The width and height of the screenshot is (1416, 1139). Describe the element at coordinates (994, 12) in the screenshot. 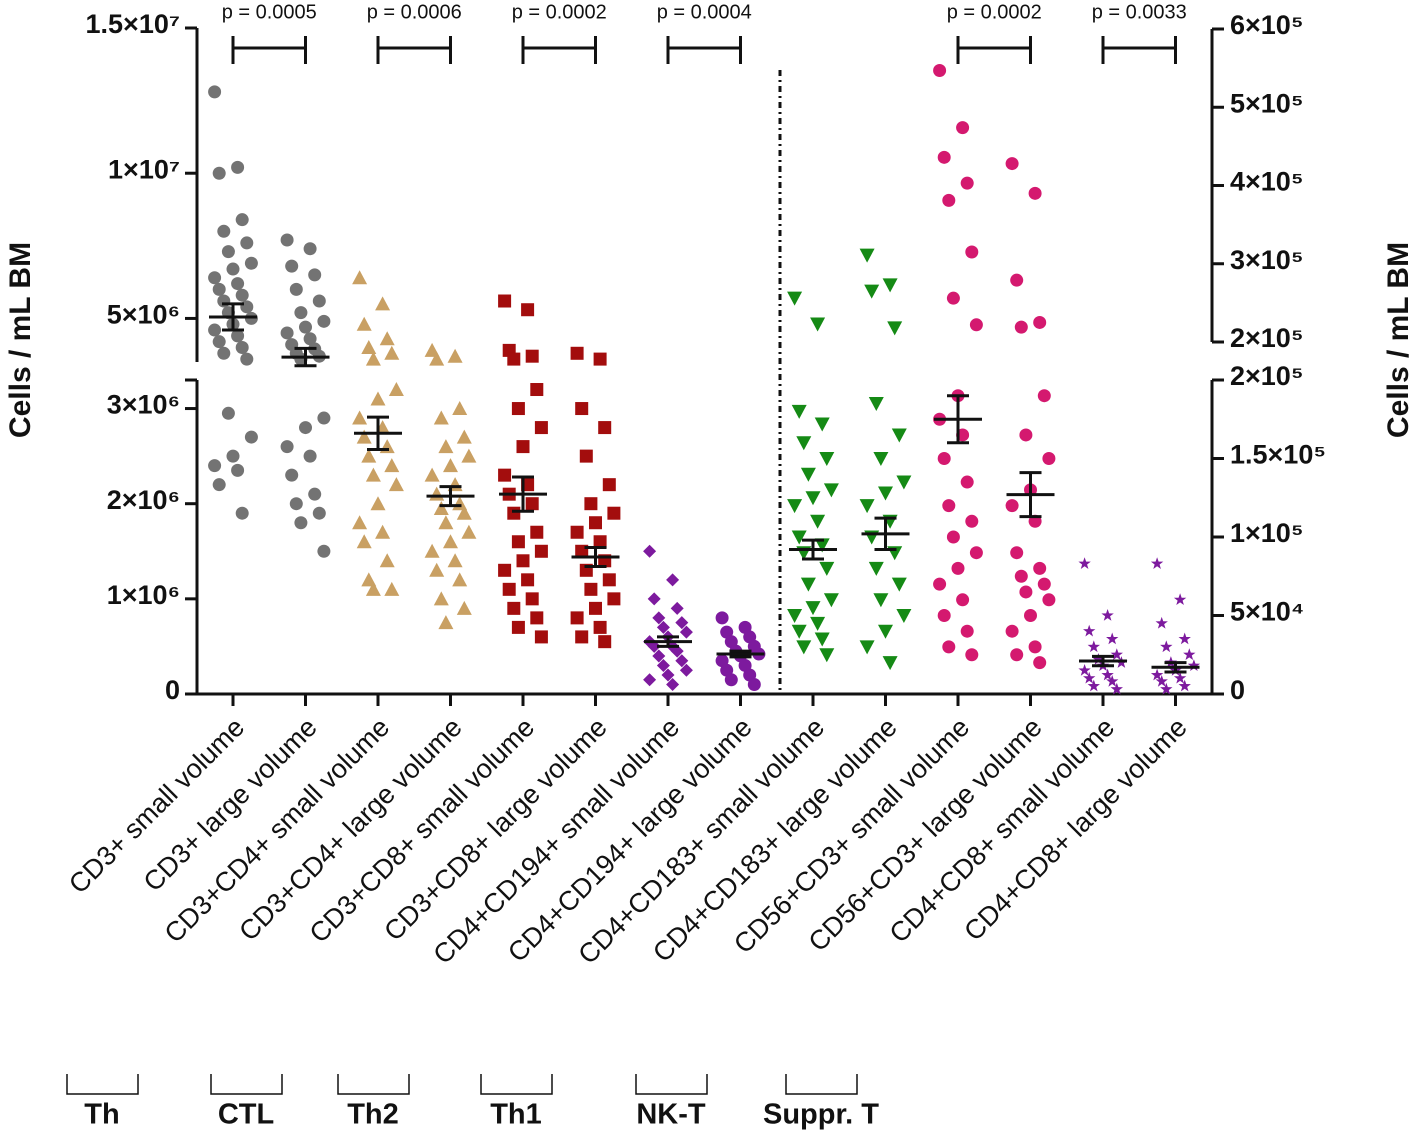

I see `p-value: p = 0.0002` at that location.